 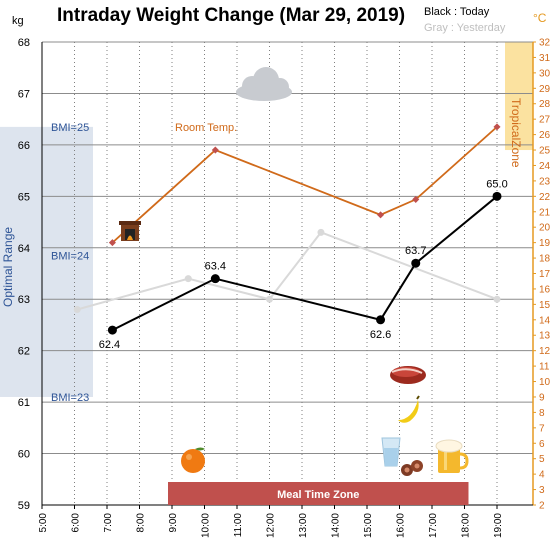 I want to click on yesterday-series-line, so click(x=287, y=271).